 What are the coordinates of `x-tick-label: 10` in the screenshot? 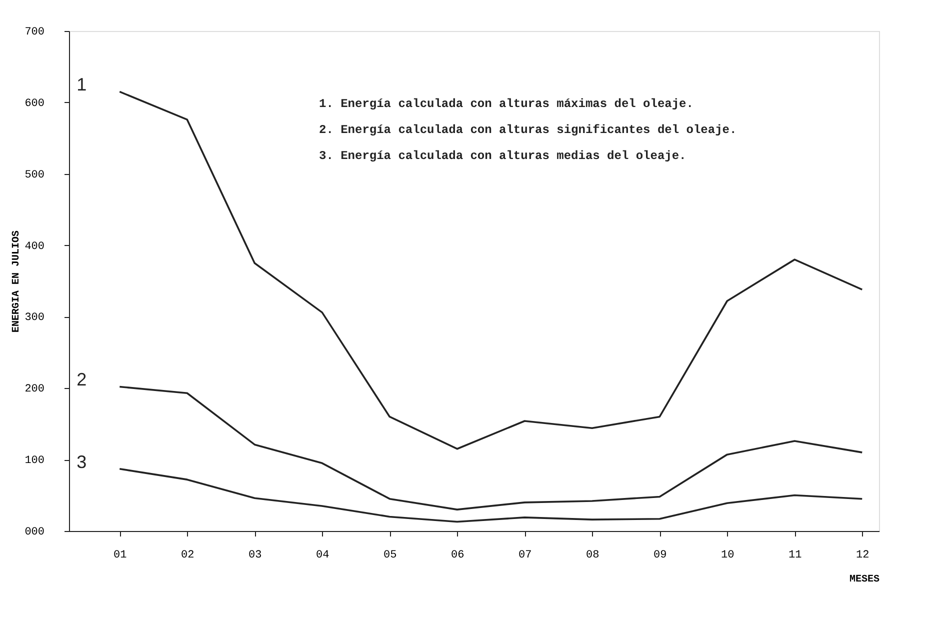 It's located at (727, 556).